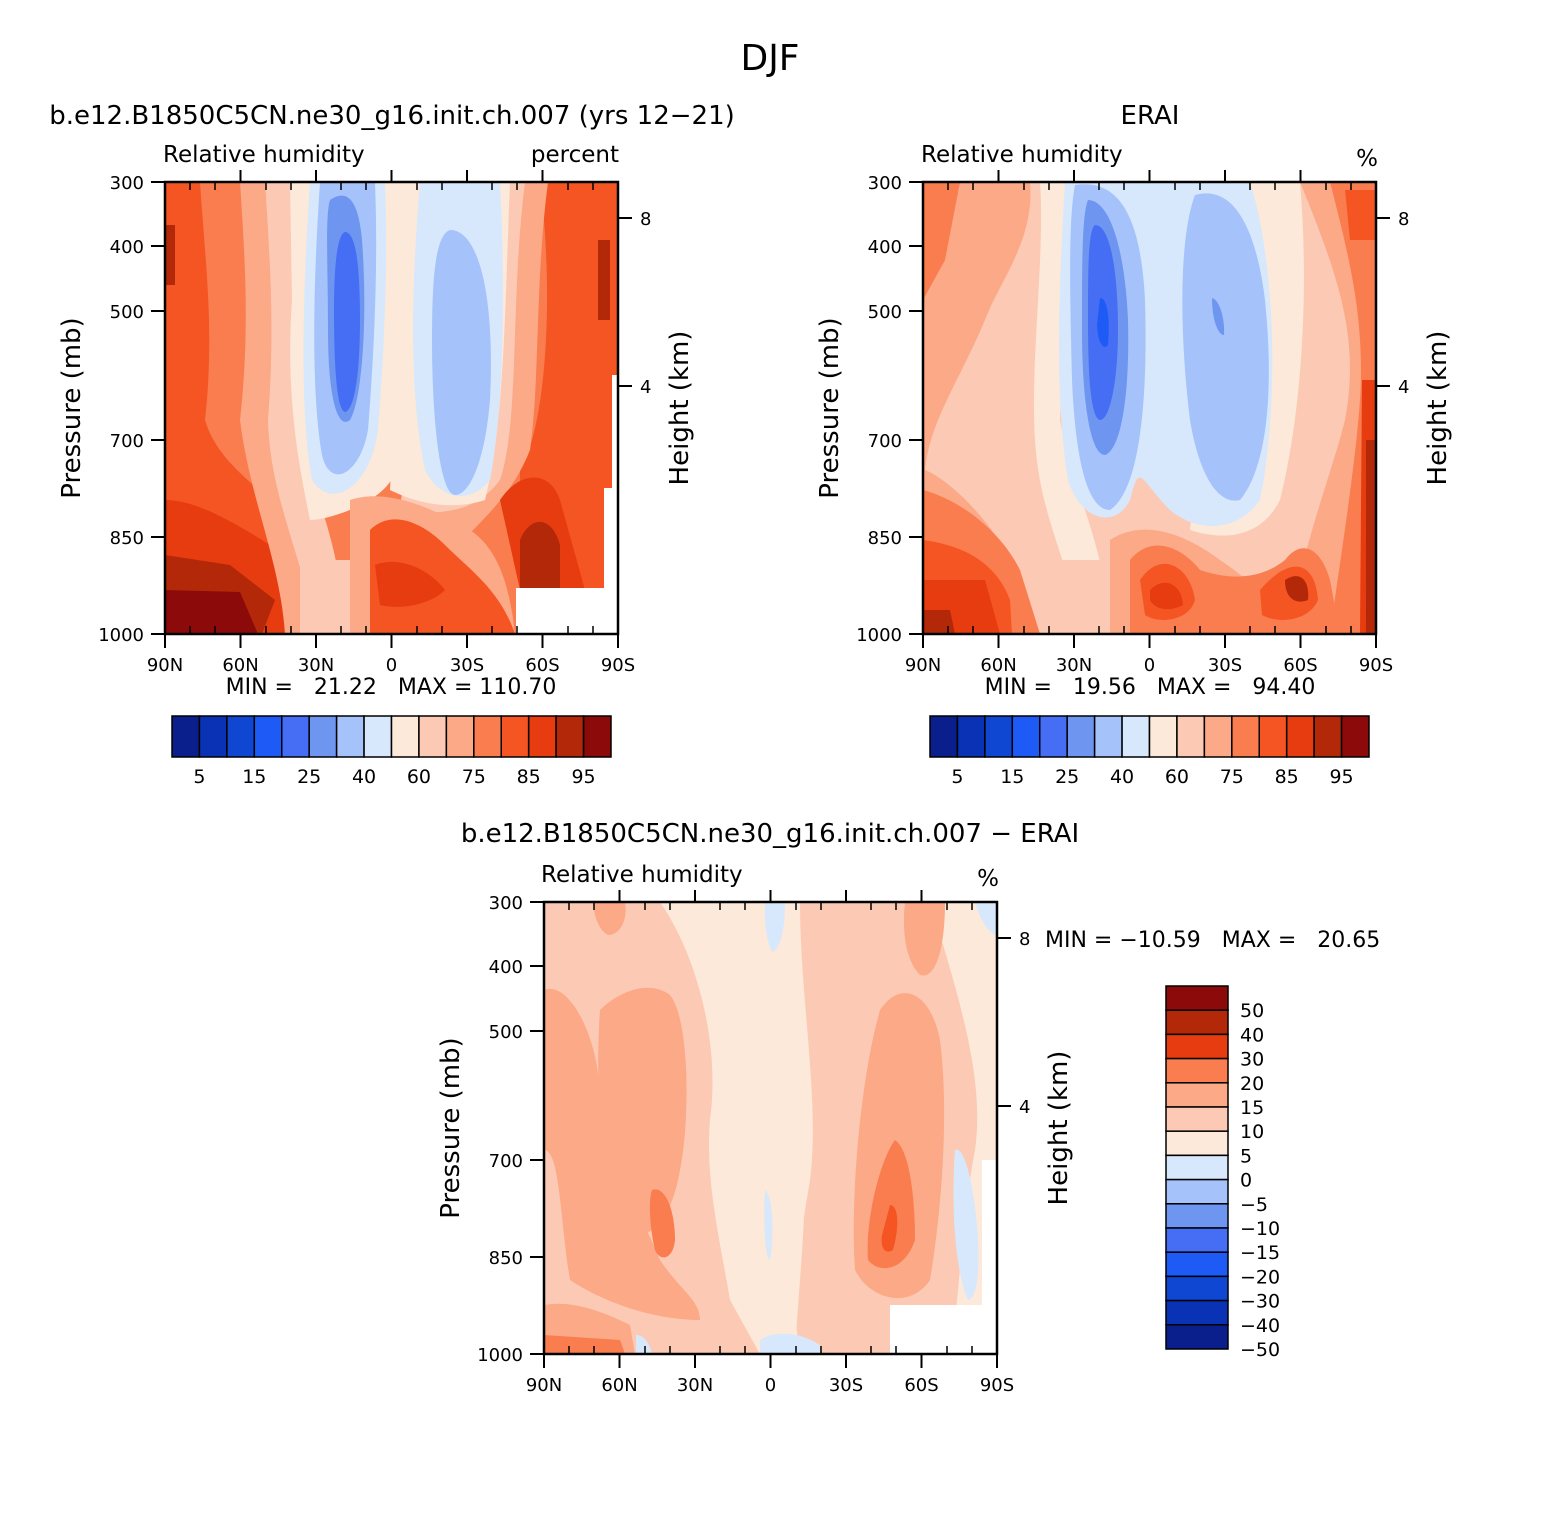 The image size is (1541, 1538). What do you see at coordinates (1252, 1084) in the screenshot?
I see `colorbar-label: 20` at bounding box center [1252, 1084].